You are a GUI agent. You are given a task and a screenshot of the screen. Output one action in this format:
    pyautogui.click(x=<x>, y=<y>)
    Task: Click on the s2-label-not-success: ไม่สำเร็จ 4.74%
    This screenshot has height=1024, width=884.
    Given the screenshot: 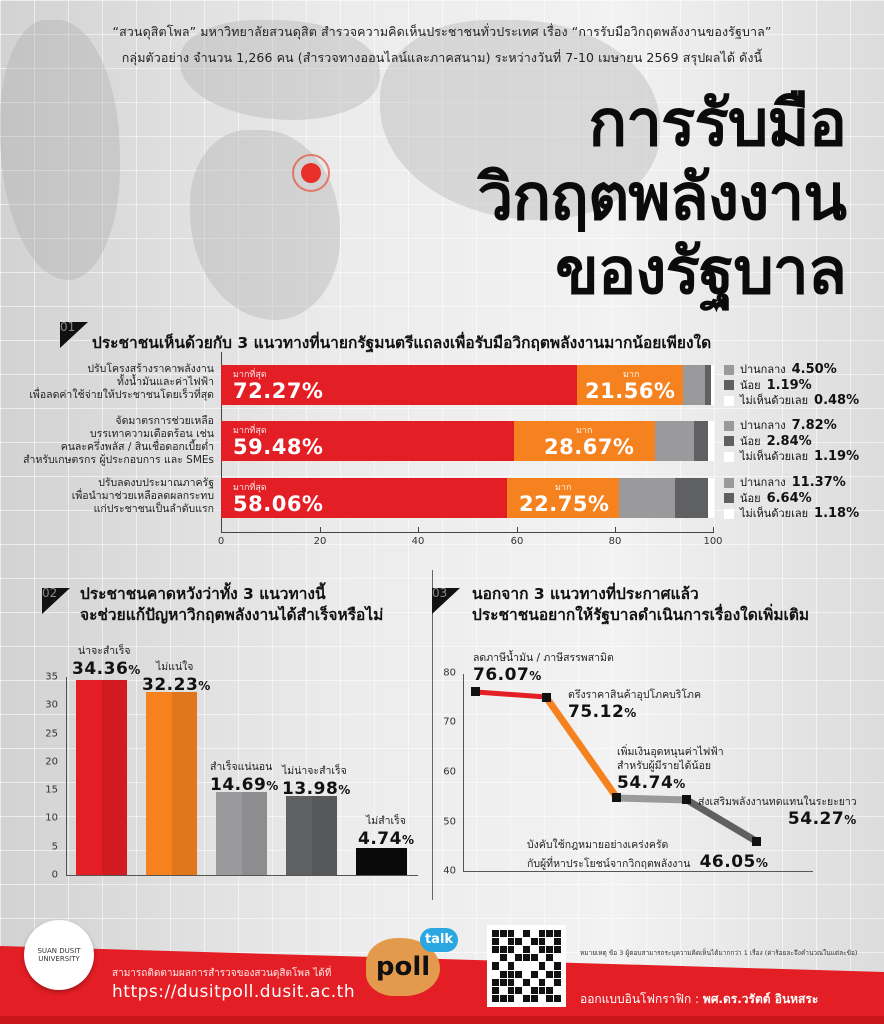 What is the action you would take?
    pyautogui.click(x=386, y=832)
    